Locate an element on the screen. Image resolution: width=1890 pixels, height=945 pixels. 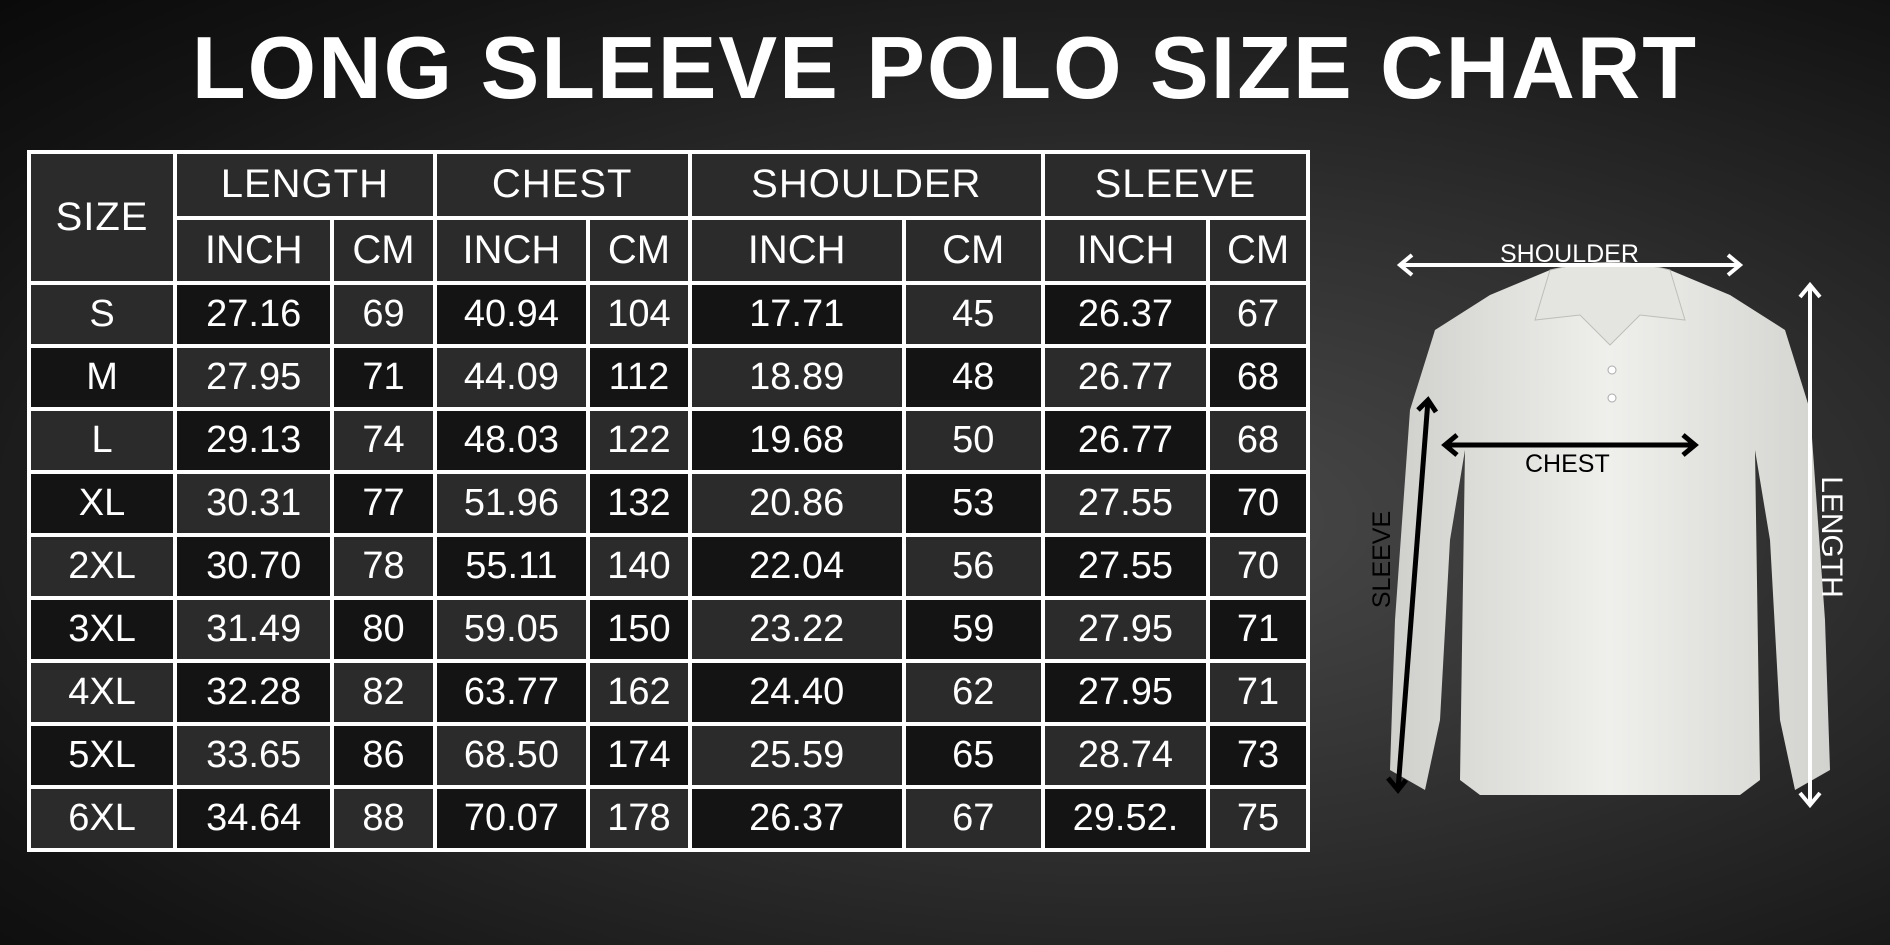
value-cell: 31.49 is located at coordinates (254, 629).